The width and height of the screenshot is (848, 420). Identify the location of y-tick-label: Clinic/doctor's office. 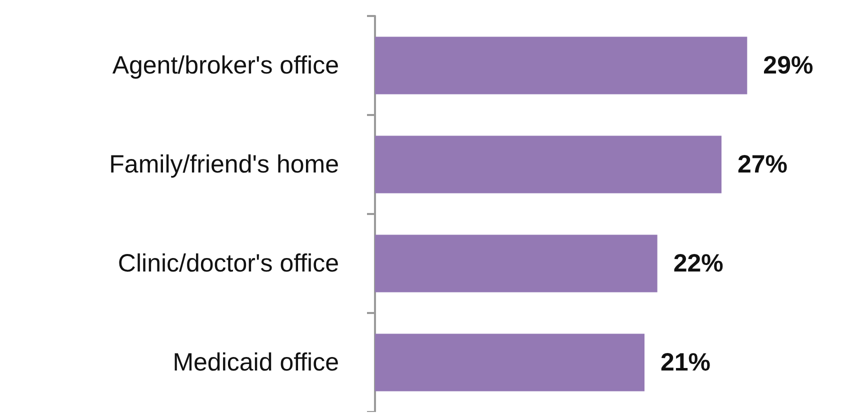
(228, 264).